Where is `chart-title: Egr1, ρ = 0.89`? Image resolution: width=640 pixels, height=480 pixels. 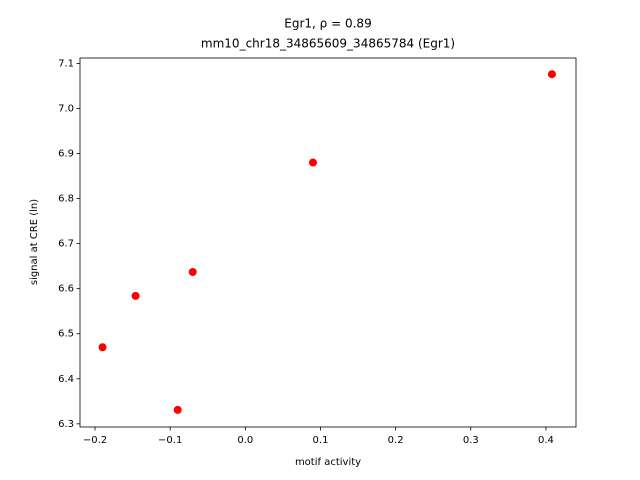
chart-title: Egr1, ρ = 0.89 is located at coordinates (327, 24).